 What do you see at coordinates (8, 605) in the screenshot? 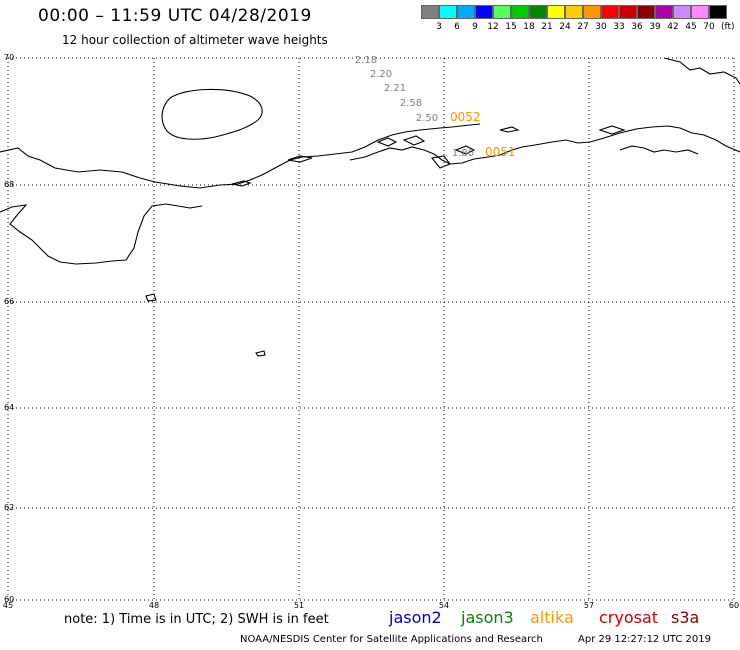
I see `lon-label: 45` at bounding box center [8, 605].